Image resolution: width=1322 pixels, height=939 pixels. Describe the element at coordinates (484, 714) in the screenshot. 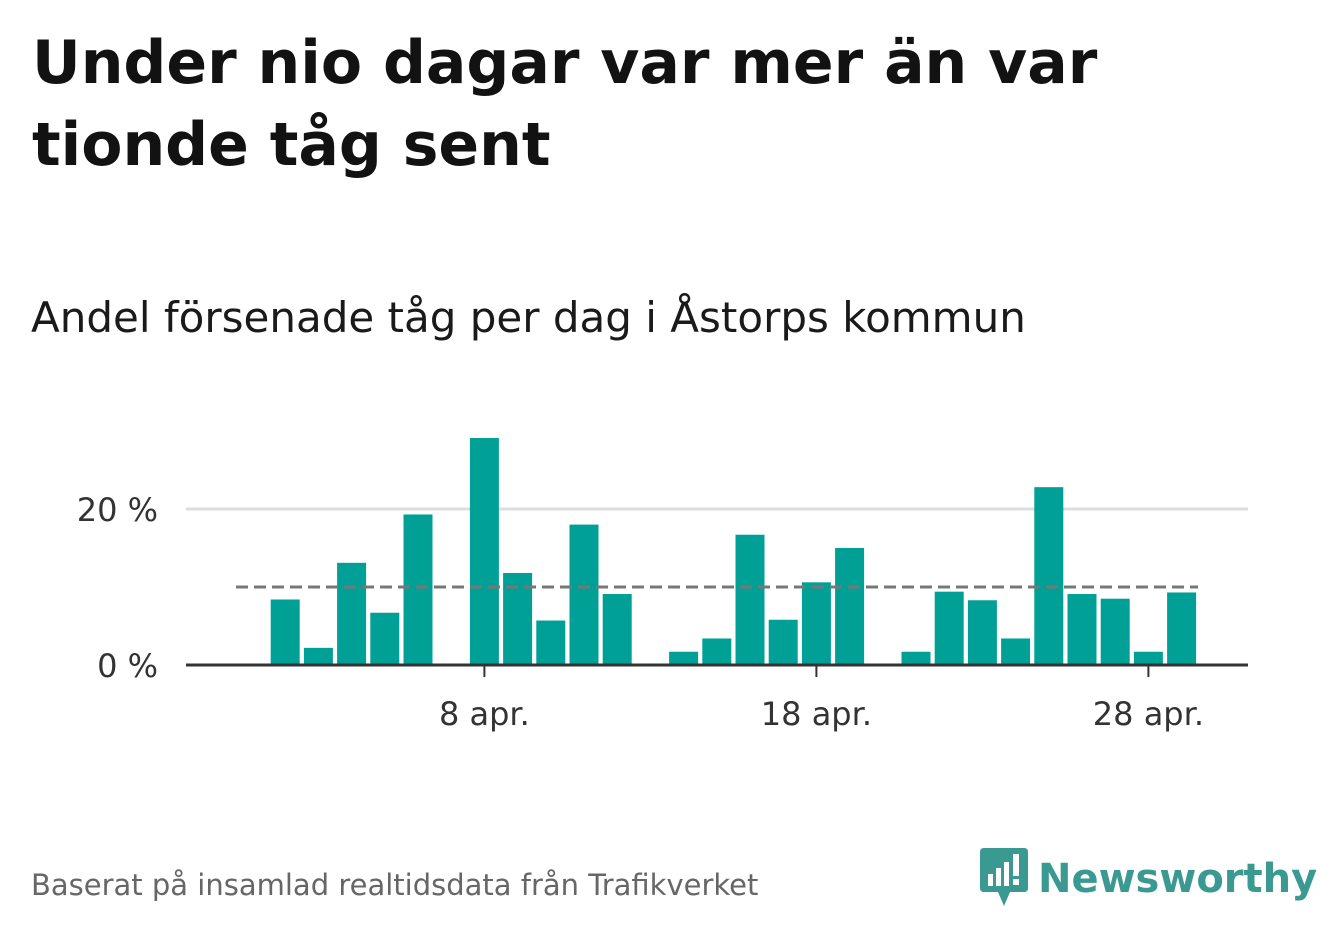

I see `x-tick-label: 8 apr.` at that location.